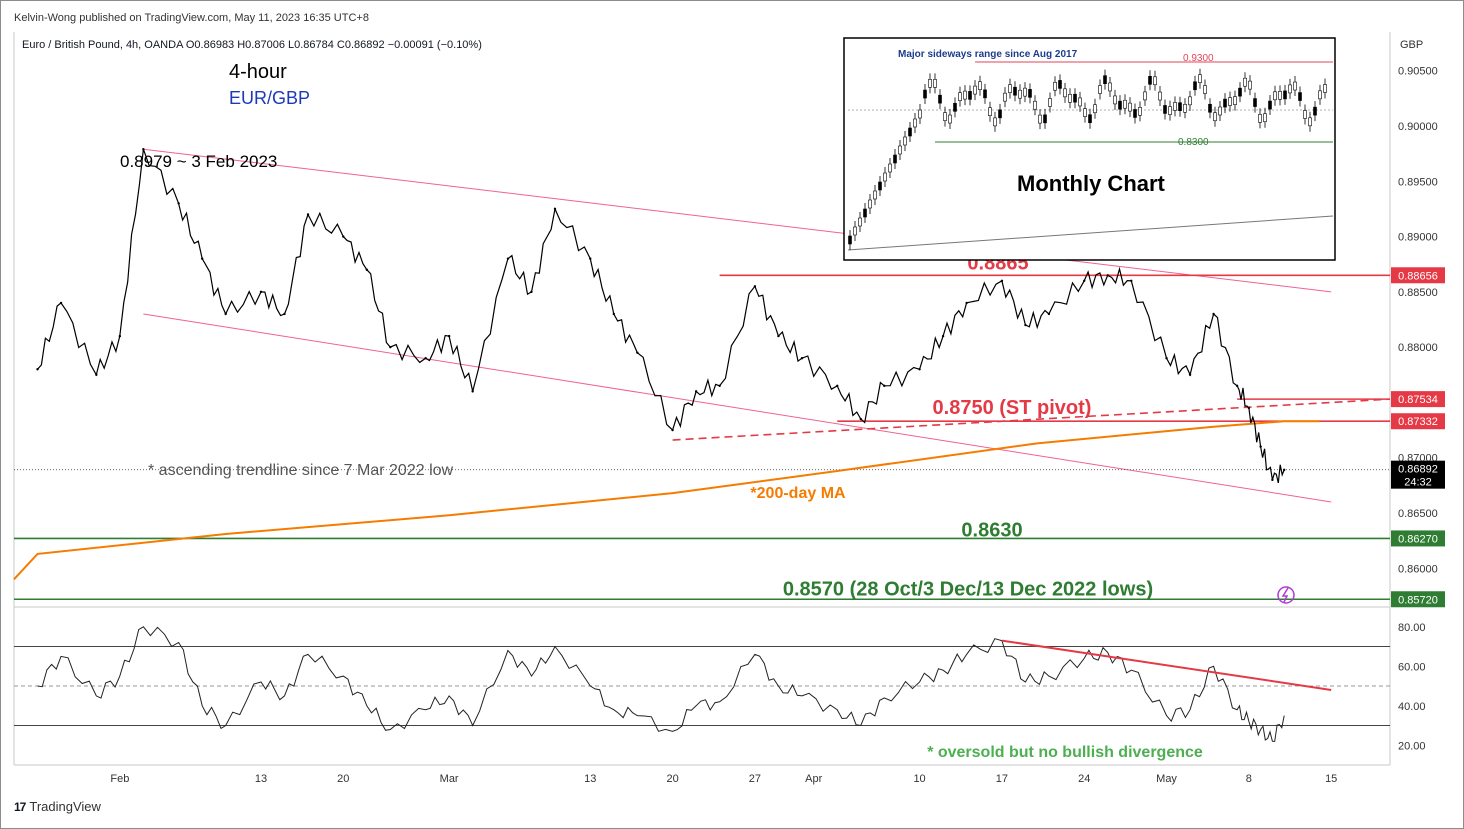 The image size is (1464, 829). I want to click on tradingview-brand: 17 TradingView, so click(57, 806).